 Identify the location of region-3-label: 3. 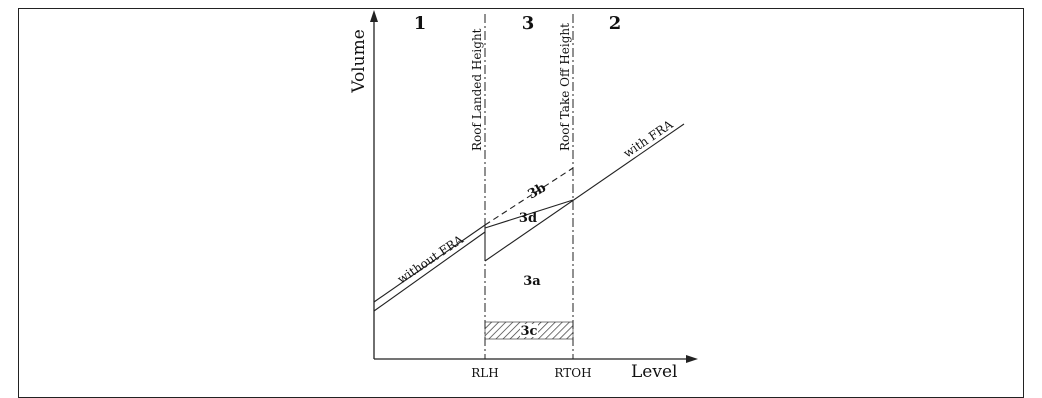
(528, 23).